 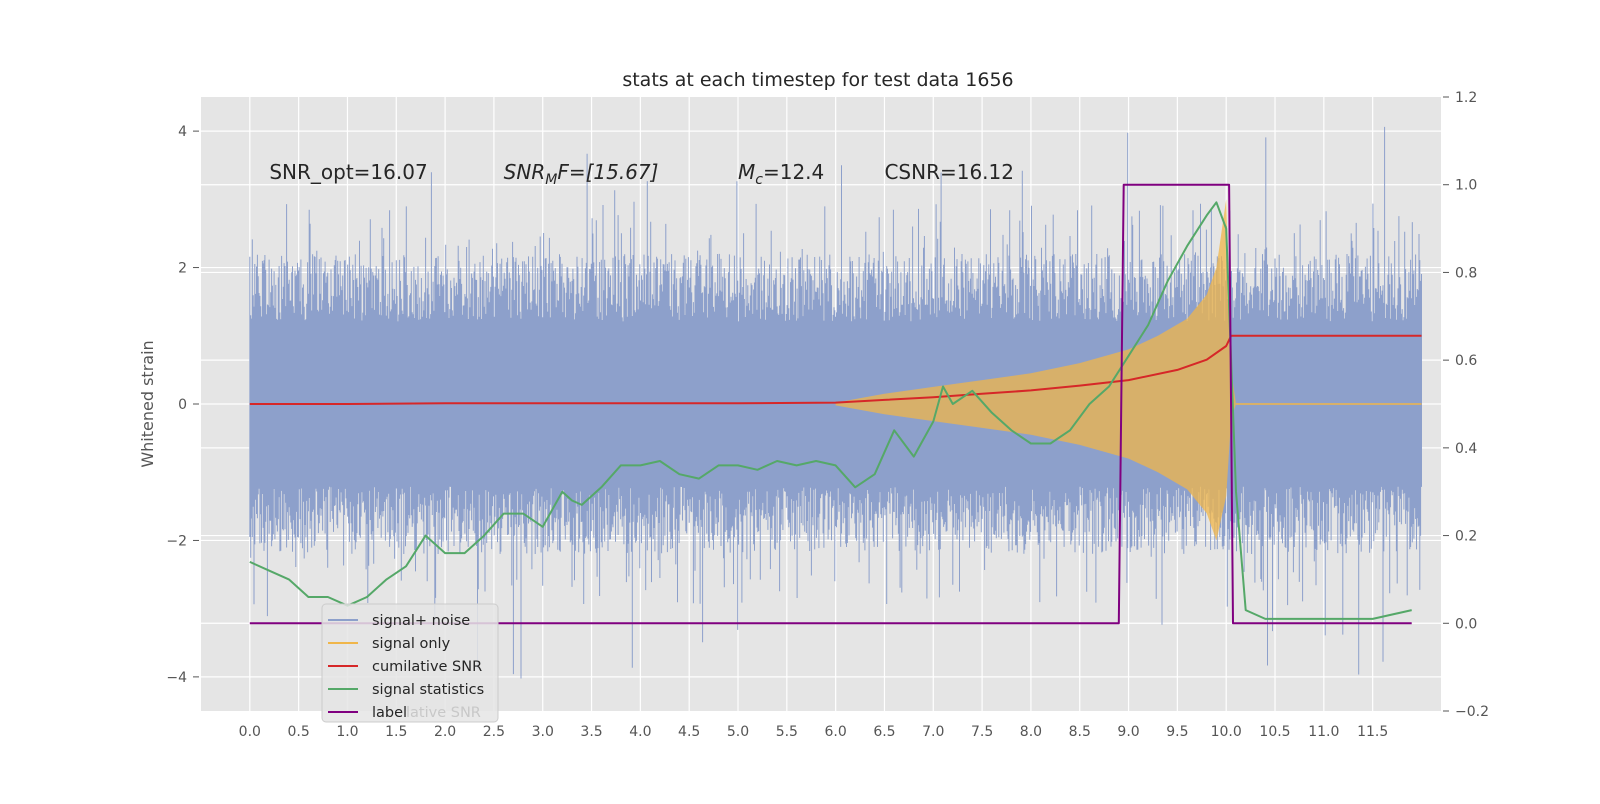 I want to click on y-tick-label: −4, so click(x=176, y=678).